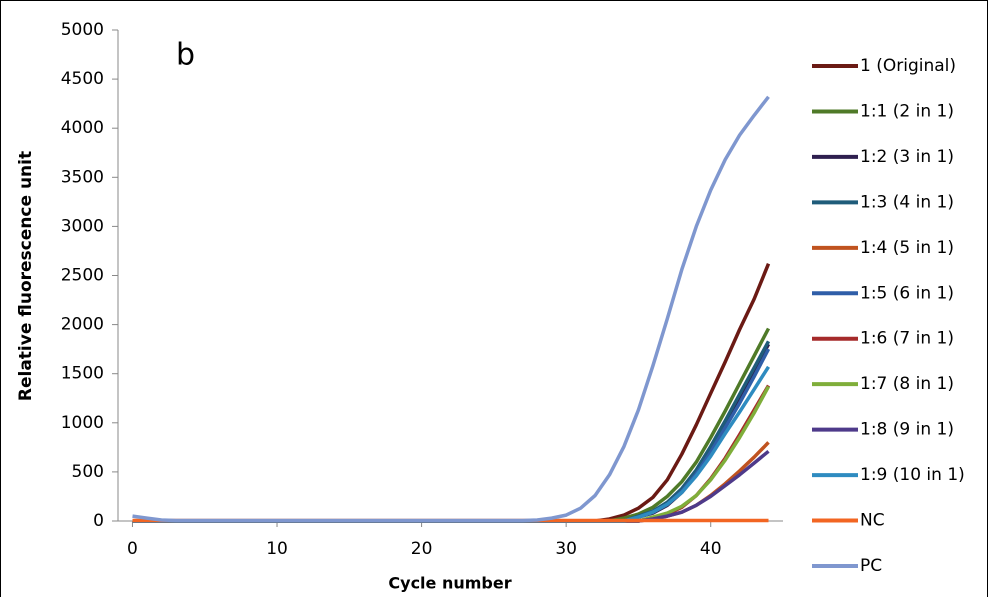 Image resolution: width=988 pixels, height=597 pixels. I want to click on legend-label: 1 (Original), so click(908, 66).